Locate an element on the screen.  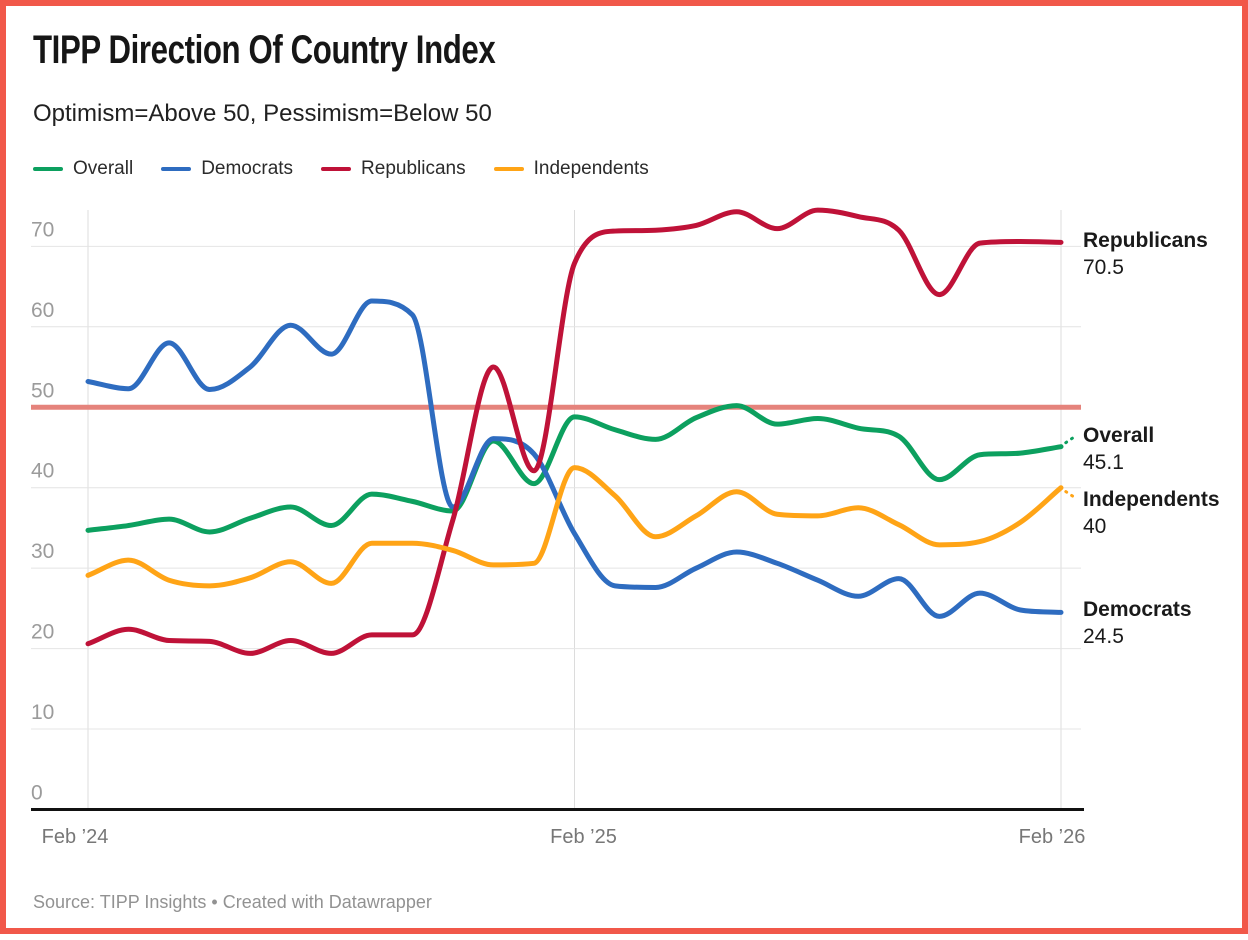
x-tick-label: Feb ’24 is located at coordinates (75, 837).